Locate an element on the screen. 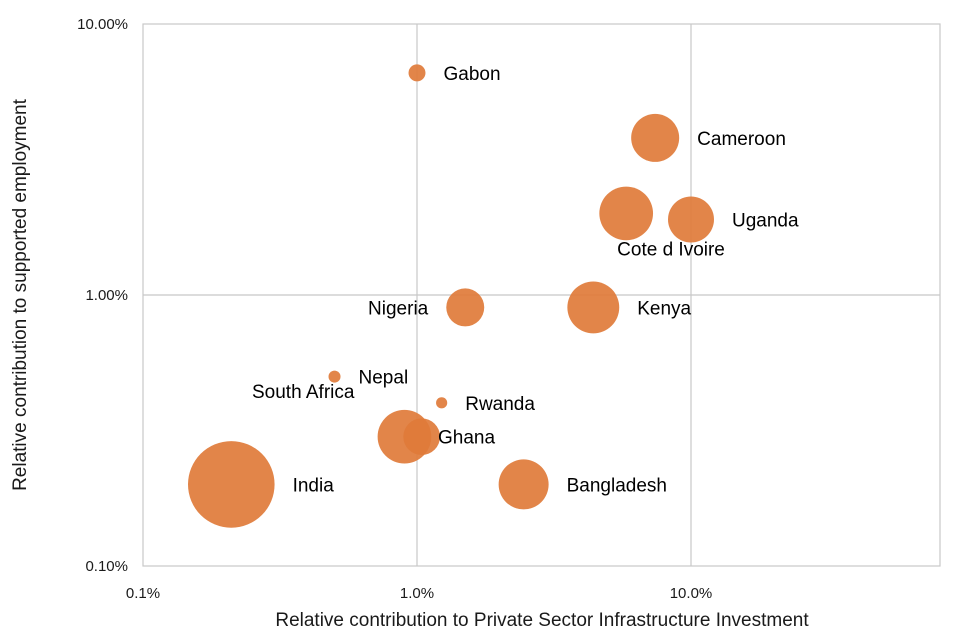  bubble-nigeria is located at coordinates (465, 307).